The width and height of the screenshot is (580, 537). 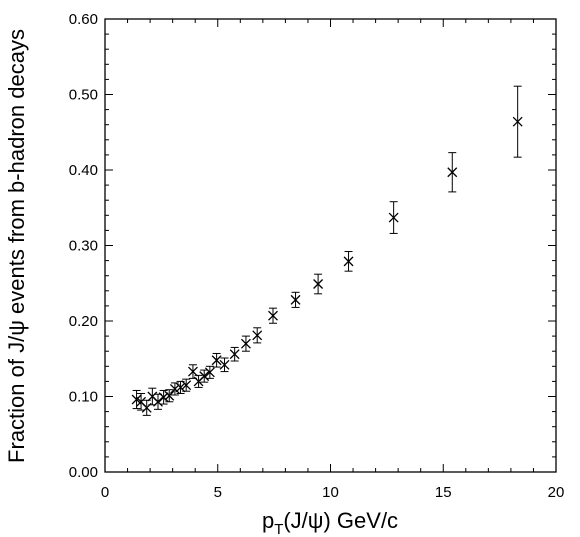 What do you see at coordinates (83, 170) in the screenshot?
I see `y-tick-label: 0.40` at bounding box center [83, 170].